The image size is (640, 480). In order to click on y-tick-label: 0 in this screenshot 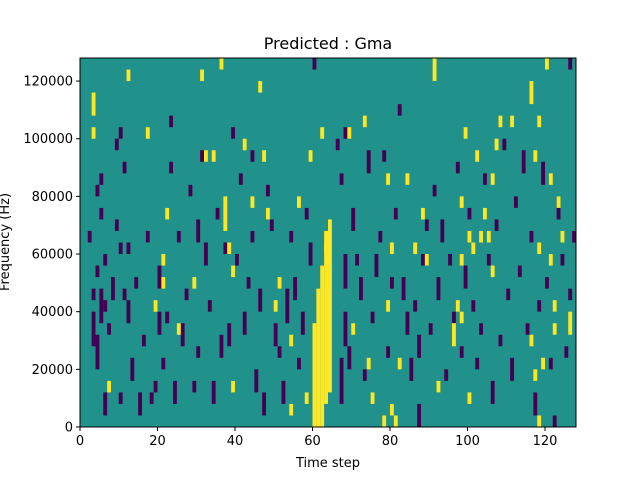, I will do `click(69, 428)`.